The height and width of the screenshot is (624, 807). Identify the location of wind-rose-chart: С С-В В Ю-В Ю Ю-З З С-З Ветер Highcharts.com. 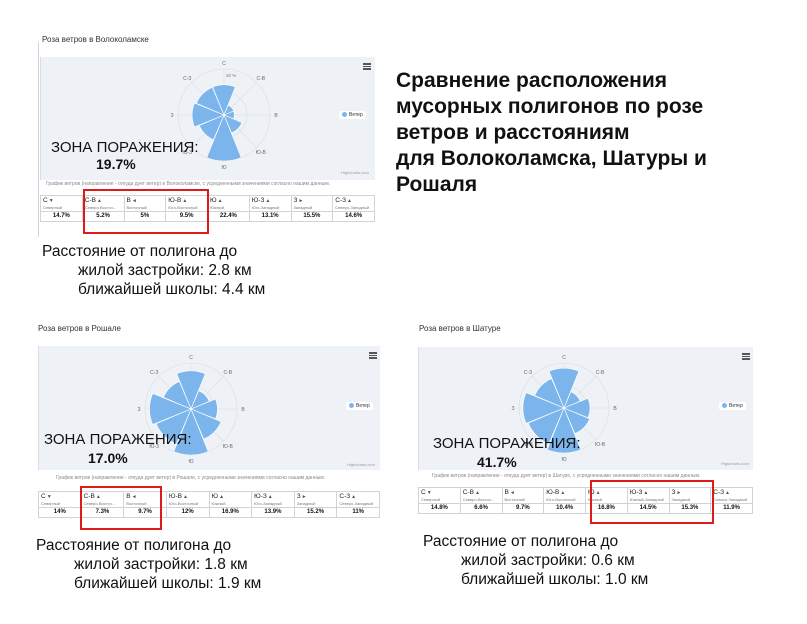
(209, 408).